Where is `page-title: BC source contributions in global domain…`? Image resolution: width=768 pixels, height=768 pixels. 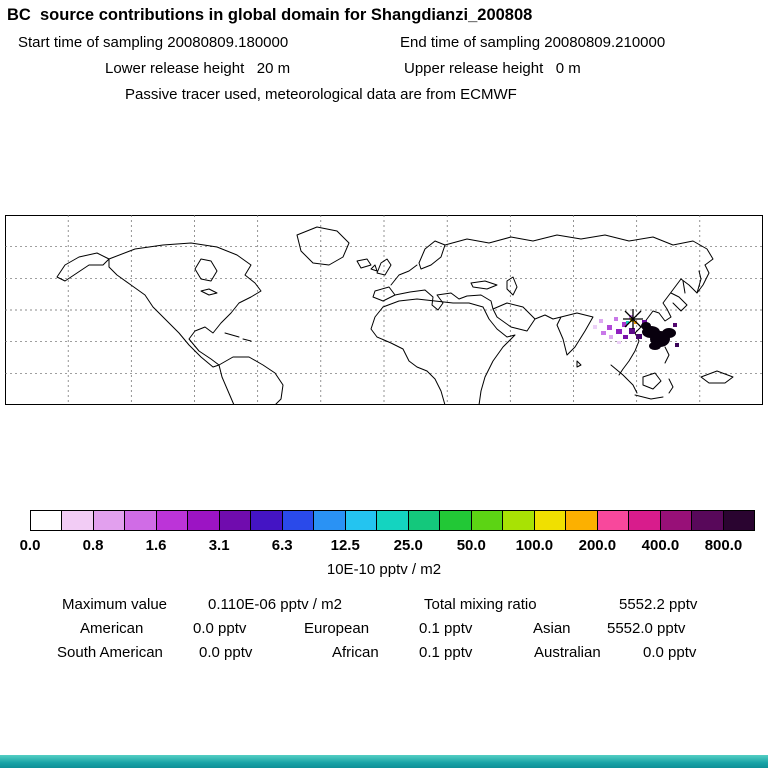 page-title: BC source contributions in global domain… is located at coordinates (270, 15).